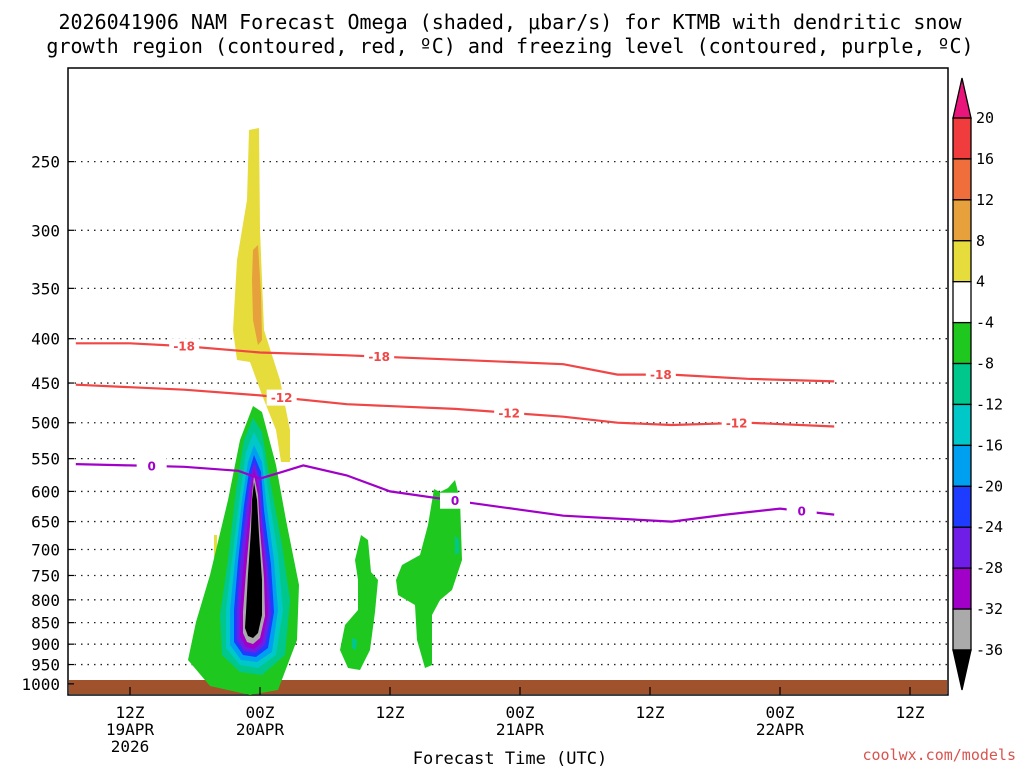 Image resolution: width=1024 pixels, height=768 pixels. I want to click on colorbar-label-13: -36, so click(989, 650).